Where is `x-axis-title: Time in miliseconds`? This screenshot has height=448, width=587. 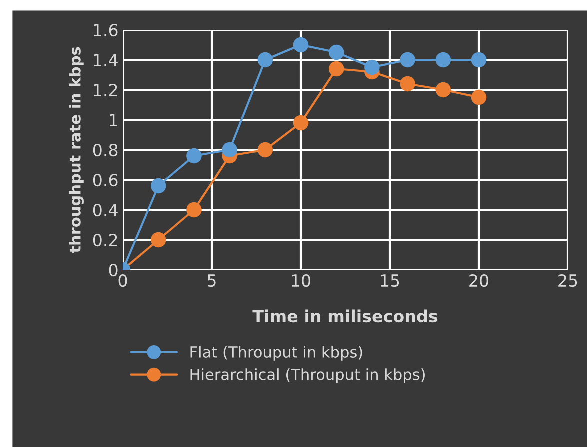 x-axis-title: Time in miliseconds is located at coordinates (345, 316).